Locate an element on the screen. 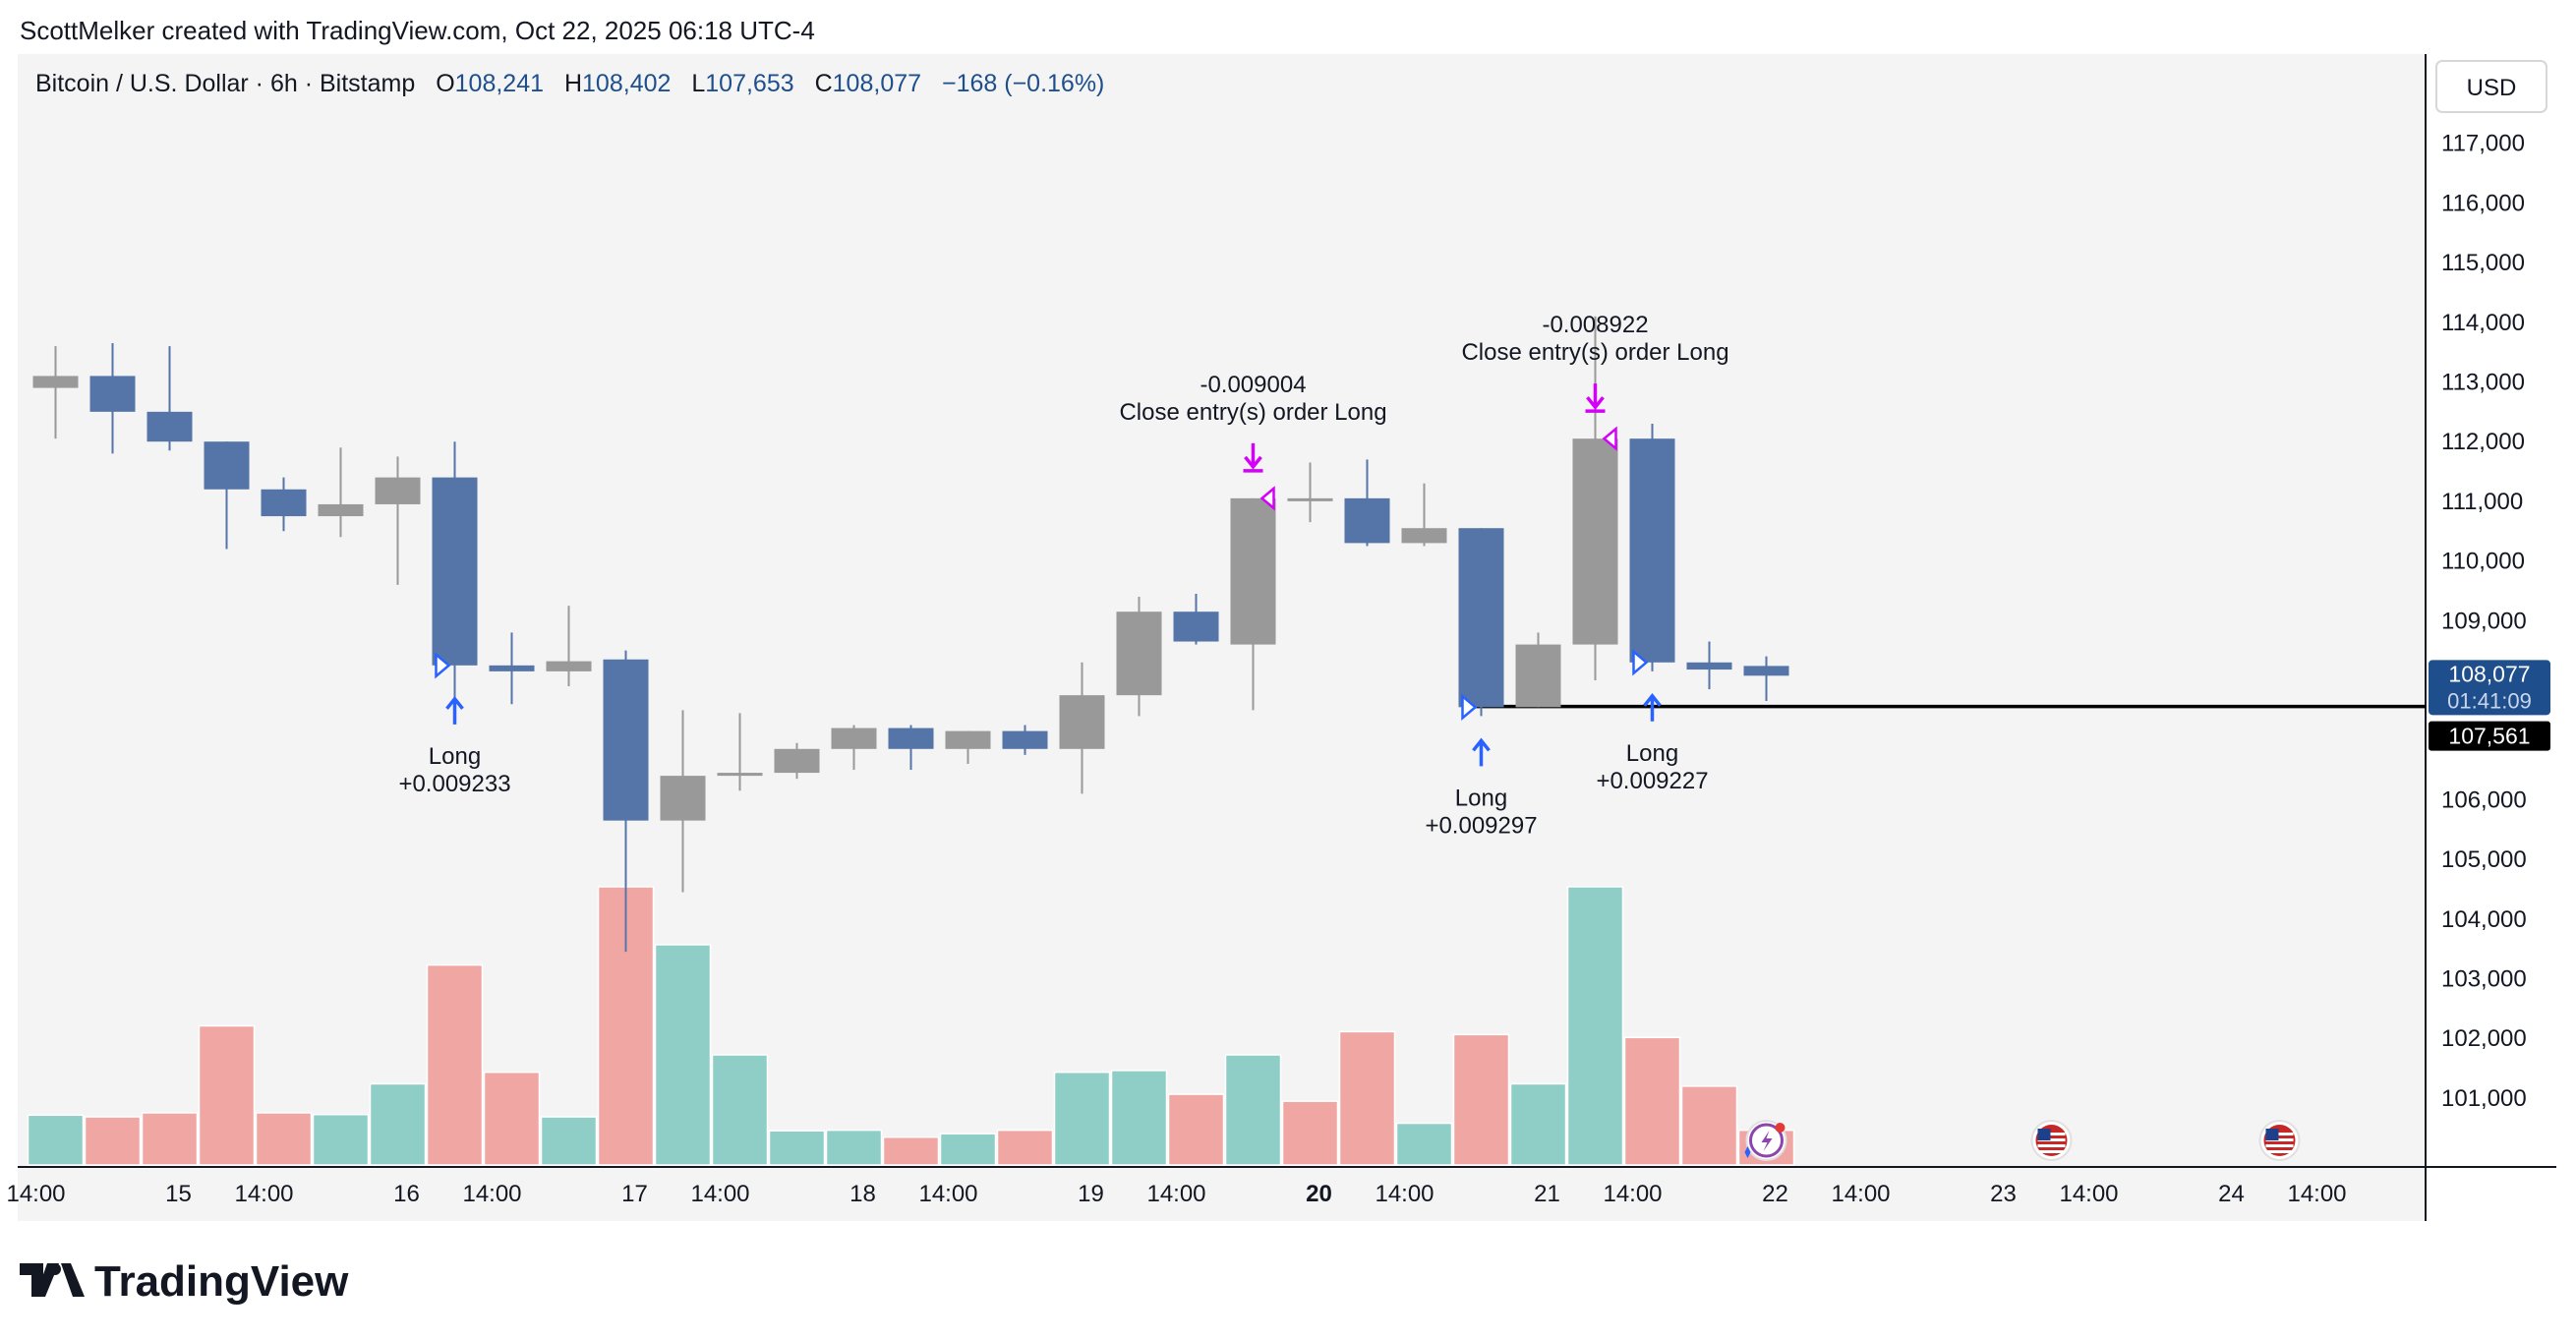 This screenshot has height=1339, width=2576. time-tick: 17 is located at coordinates (634, 1194).